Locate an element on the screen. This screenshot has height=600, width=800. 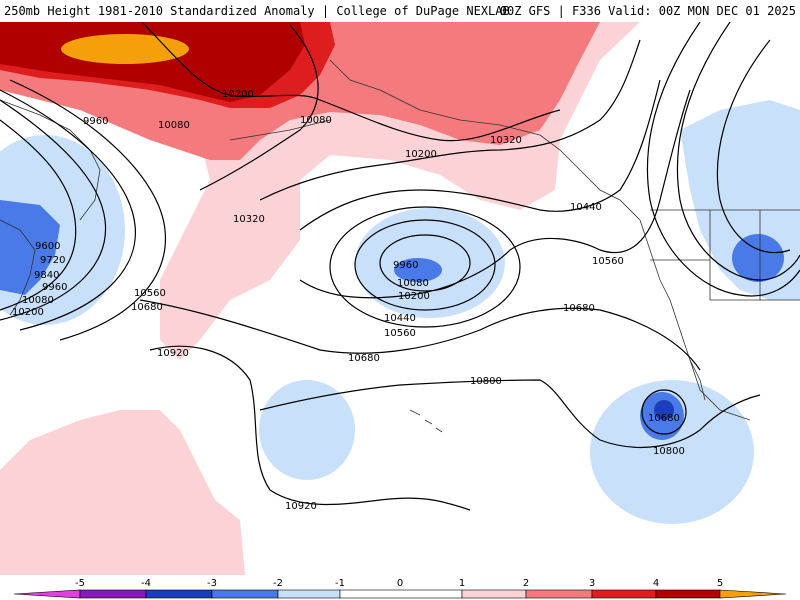
contour-west-trough-d is located at coordinates (87, 210).